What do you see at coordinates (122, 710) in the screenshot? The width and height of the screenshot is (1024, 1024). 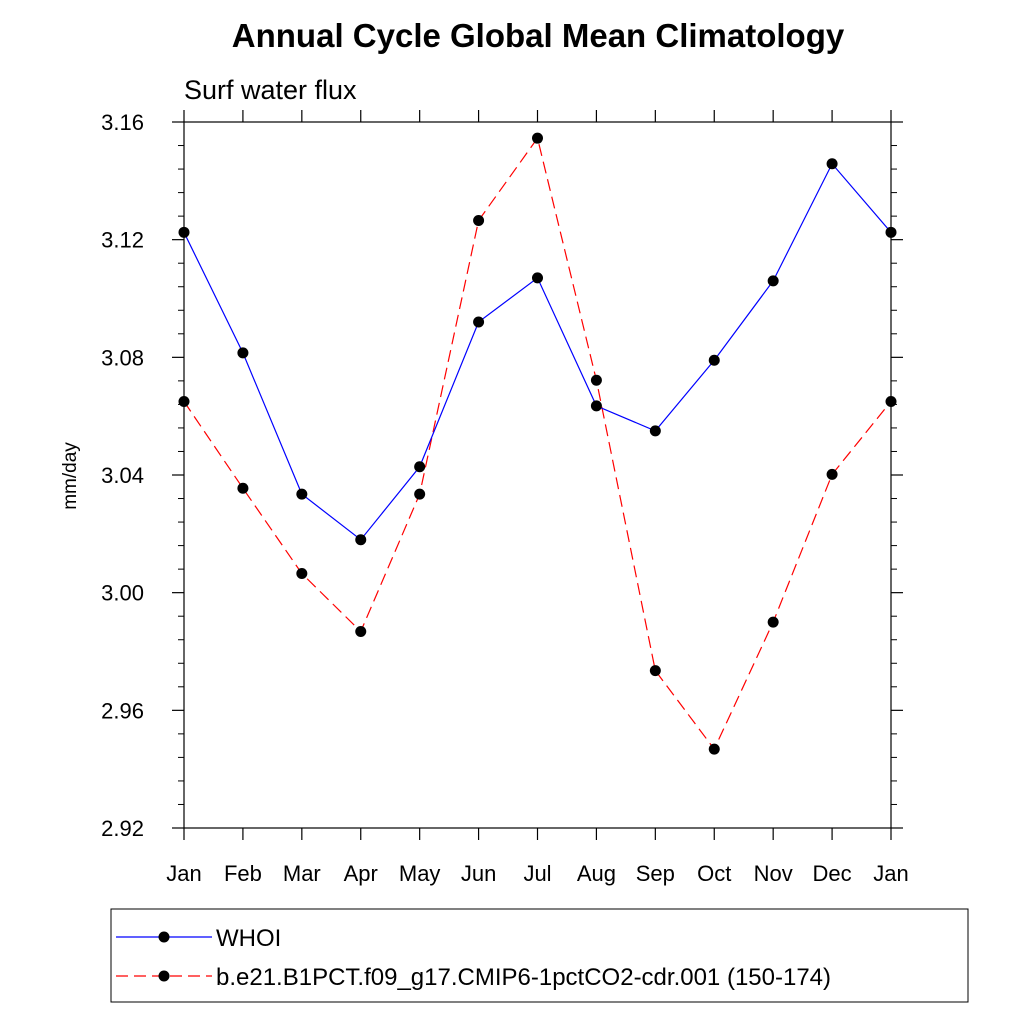 I see `y-tick-label: 2.96` at bounding box center [122, 710].